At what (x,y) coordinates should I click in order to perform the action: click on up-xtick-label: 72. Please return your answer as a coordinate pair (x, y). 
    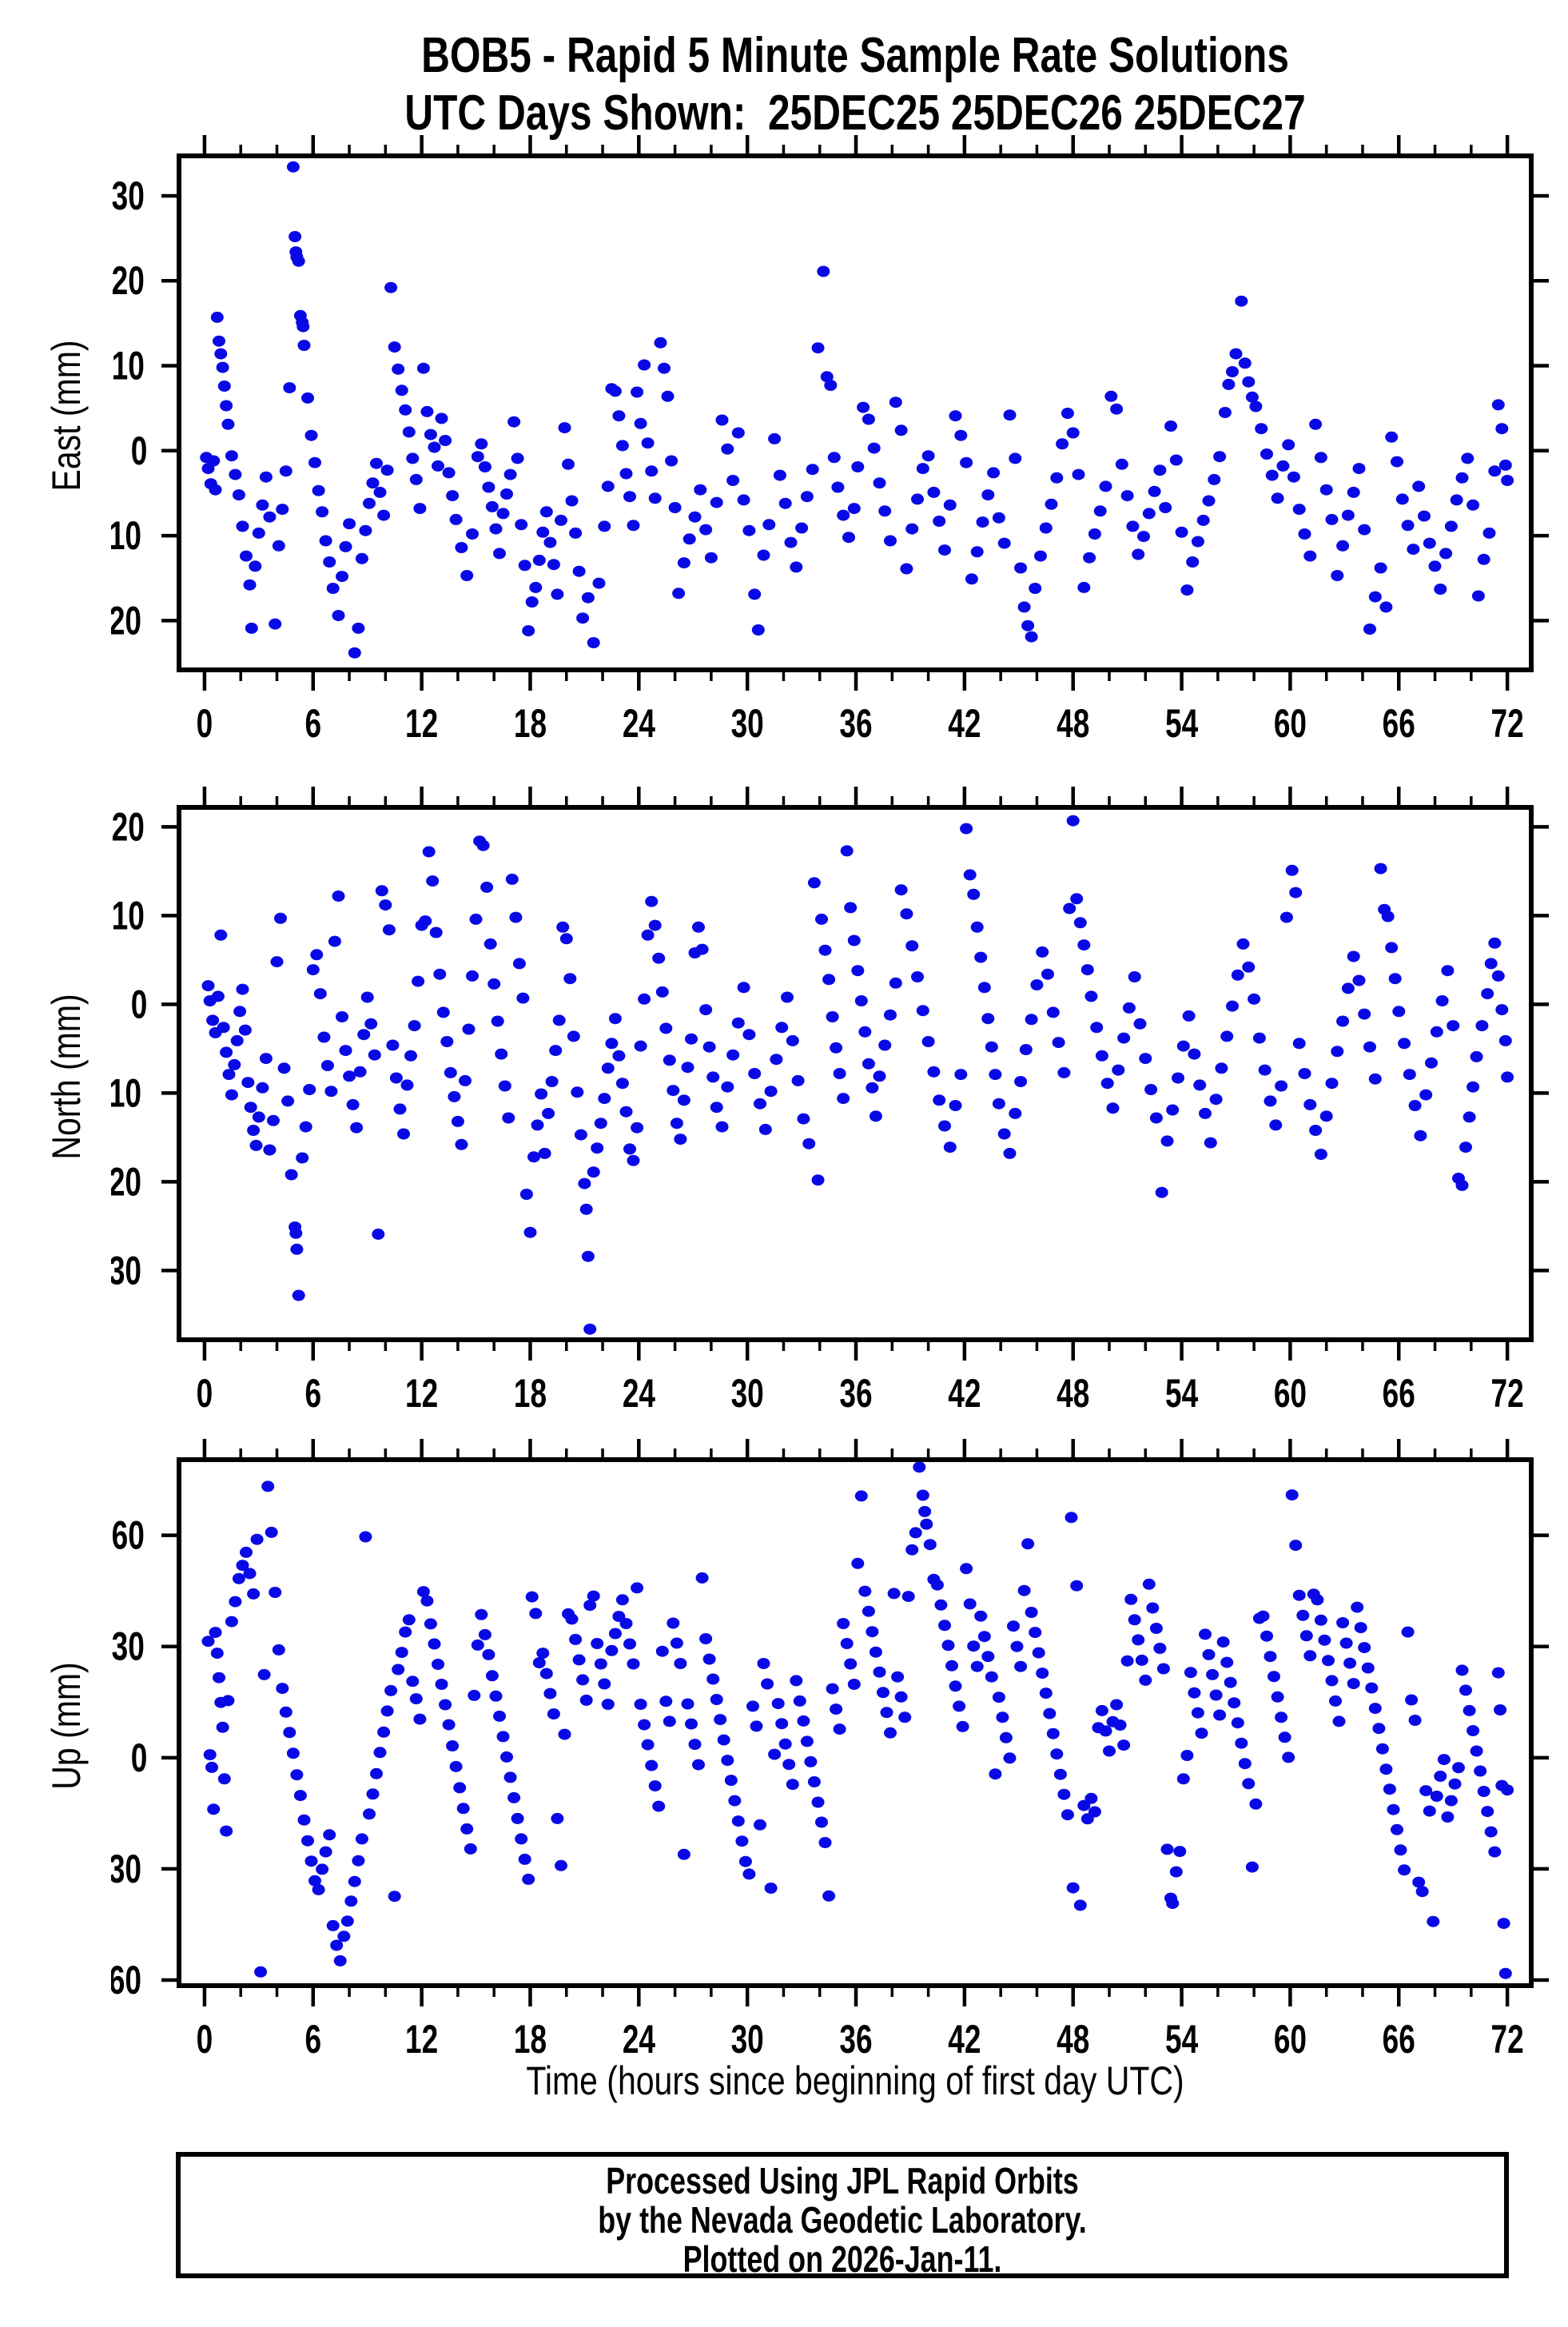
    Looking at the image, I should click on (1507, 2036).